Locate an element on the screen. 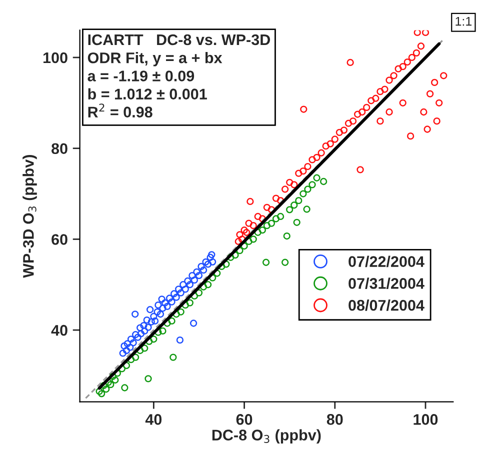 The width and height of the screenshot is (478, 451). y-axis-title: WP-3D O$_{3}$ (ppbv) is located at coordinates (29, 216).